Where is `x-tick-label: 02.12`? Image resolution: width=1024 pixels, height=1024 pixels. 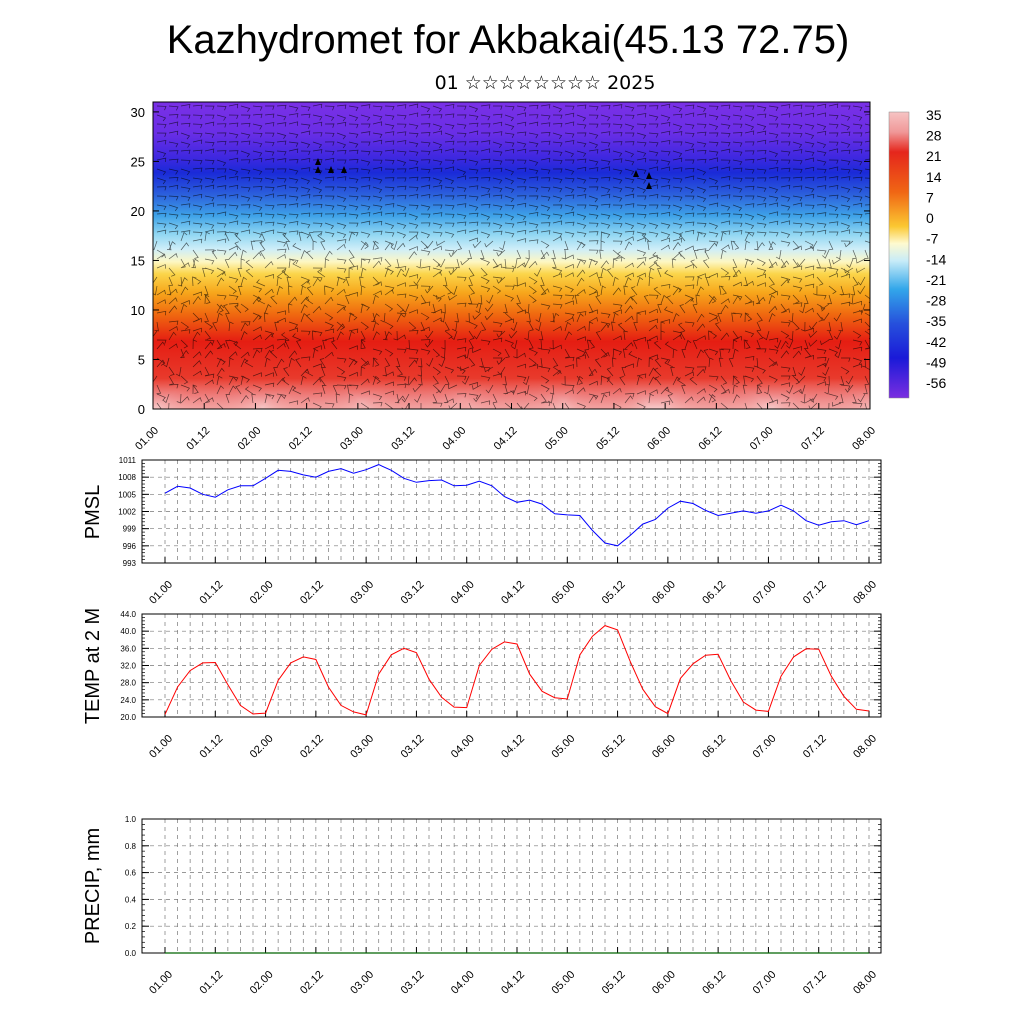
x-tick-label: 02.12 is located at coordinates (301, 439).